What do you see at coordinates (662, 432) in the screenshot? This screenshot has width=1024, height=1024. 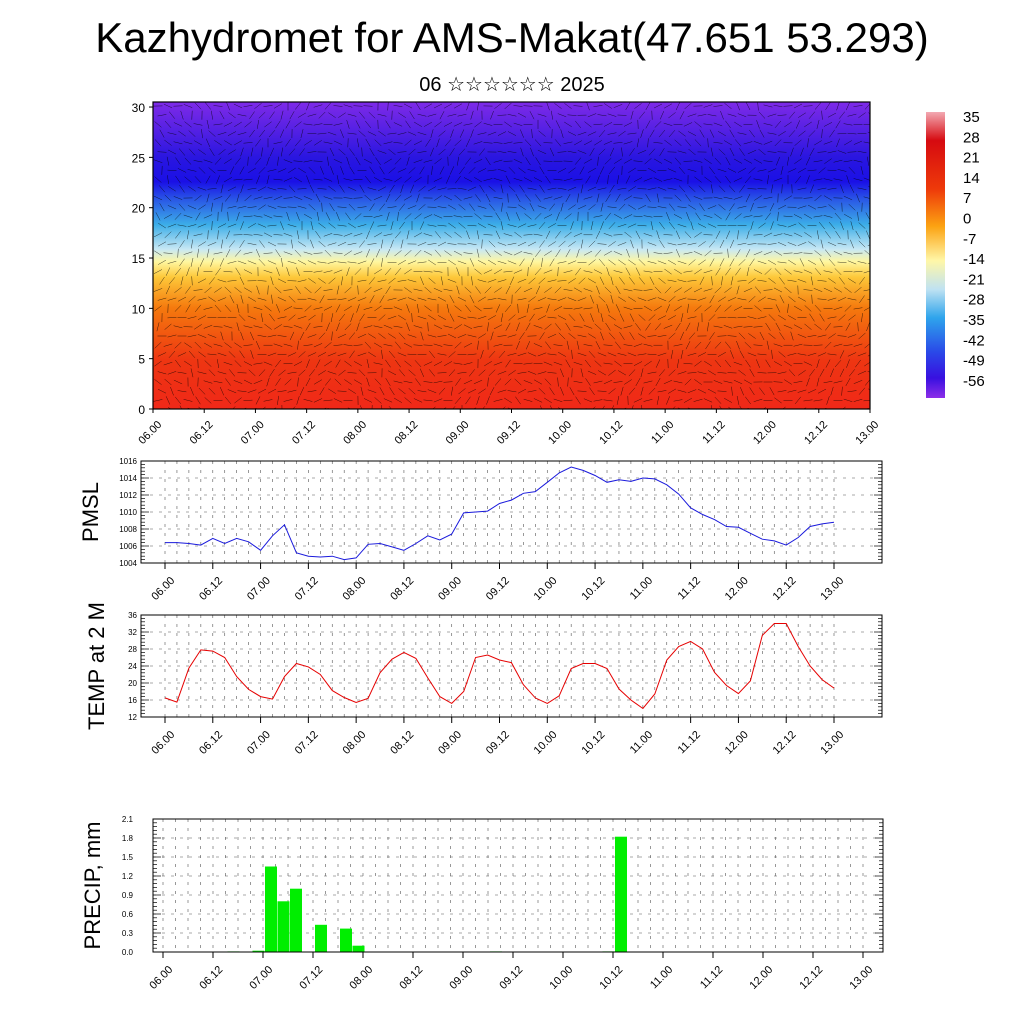 I see `x-tick-label: 11.00` at bounding box center [662, 432].